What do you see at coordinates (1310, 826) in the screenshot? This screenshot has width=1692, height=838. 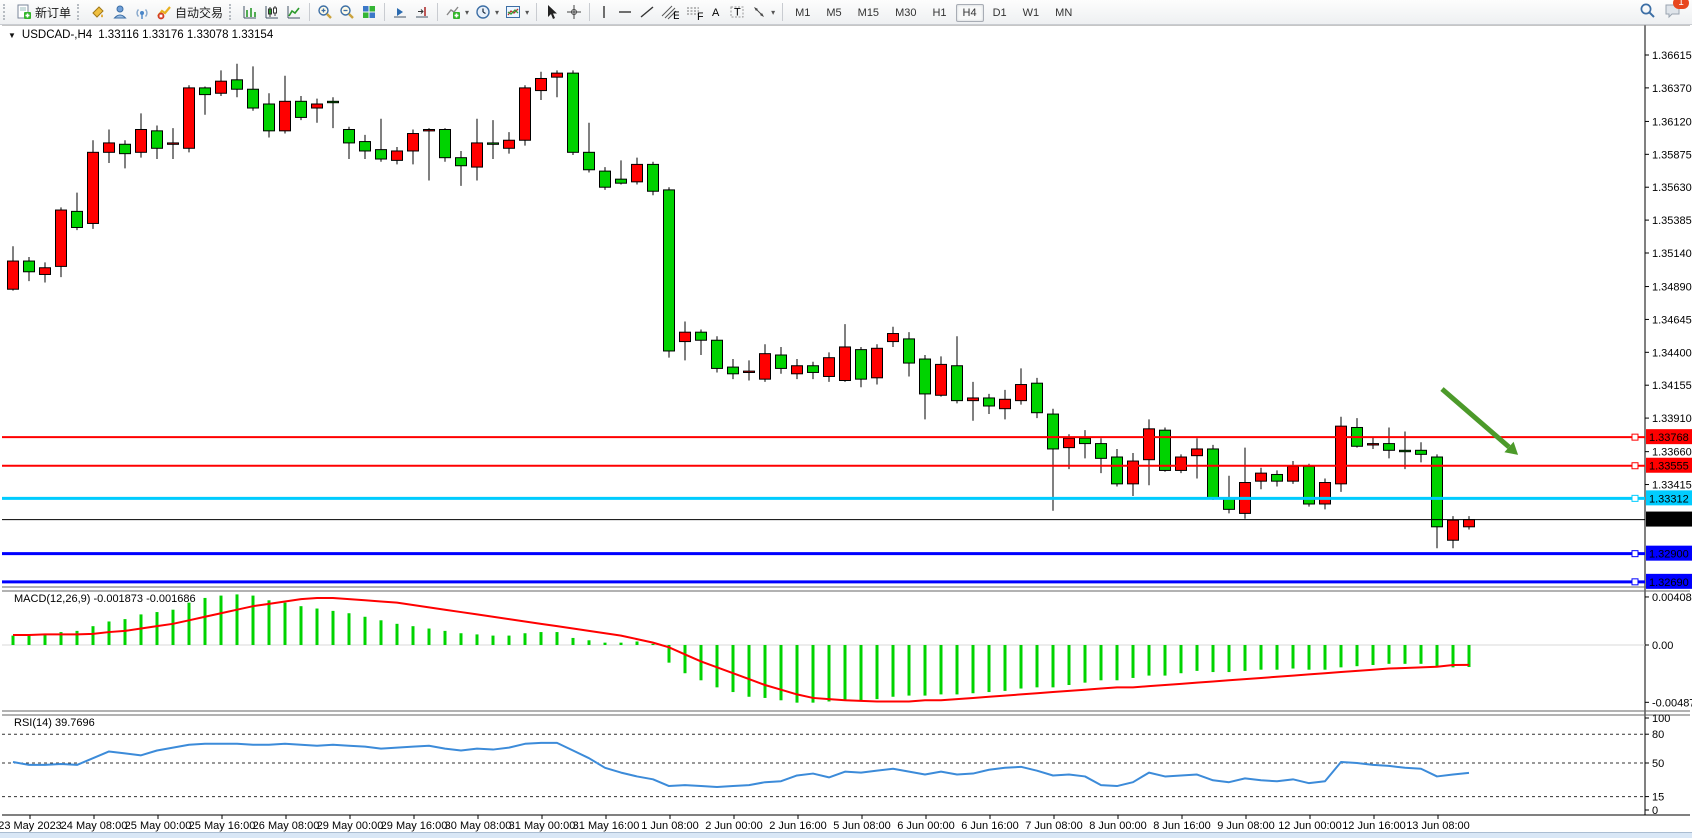 I see `time-axis-label: 12 Jun 00:00` at bounding box center [1310, 826].